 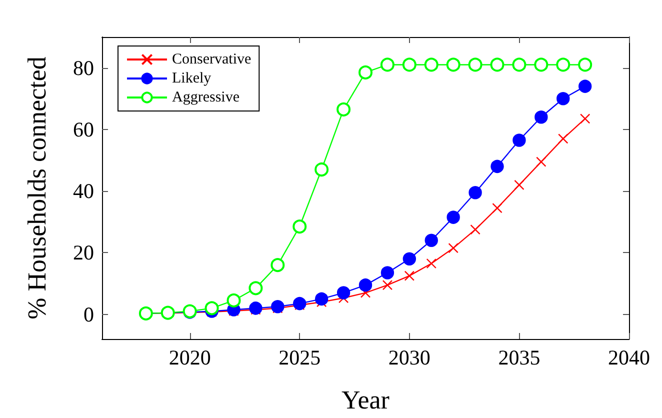 I want to click on y-tick-label: 40, so click(x=83, y=191).